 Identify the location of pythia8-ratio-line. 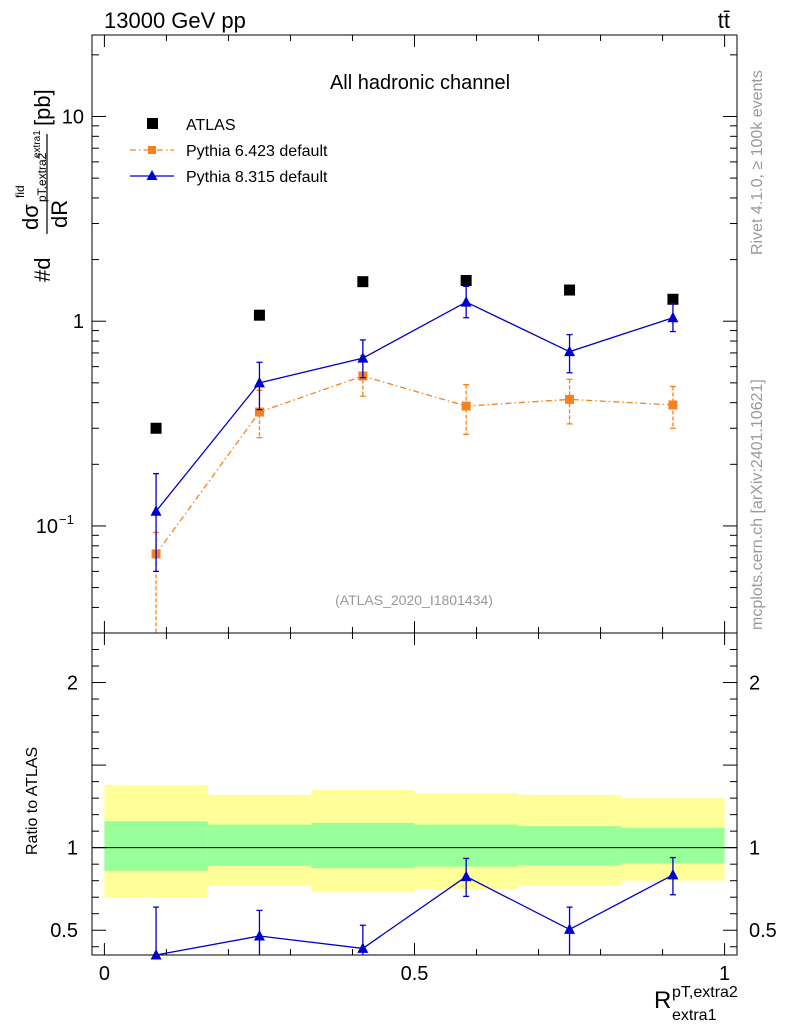
(414, 915).